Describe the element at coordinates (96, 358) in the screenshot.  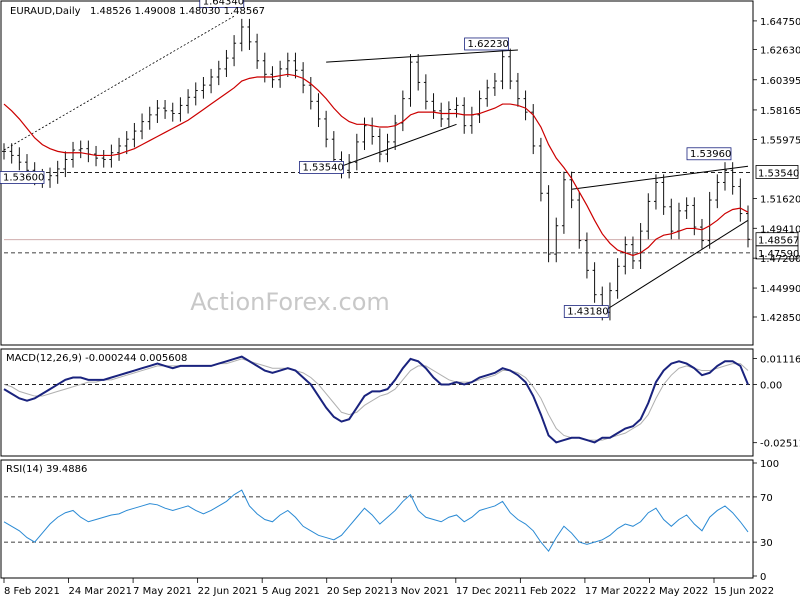
I see `macd-title: MACD(12,26,9) -0.000244 0.005608` at that location.